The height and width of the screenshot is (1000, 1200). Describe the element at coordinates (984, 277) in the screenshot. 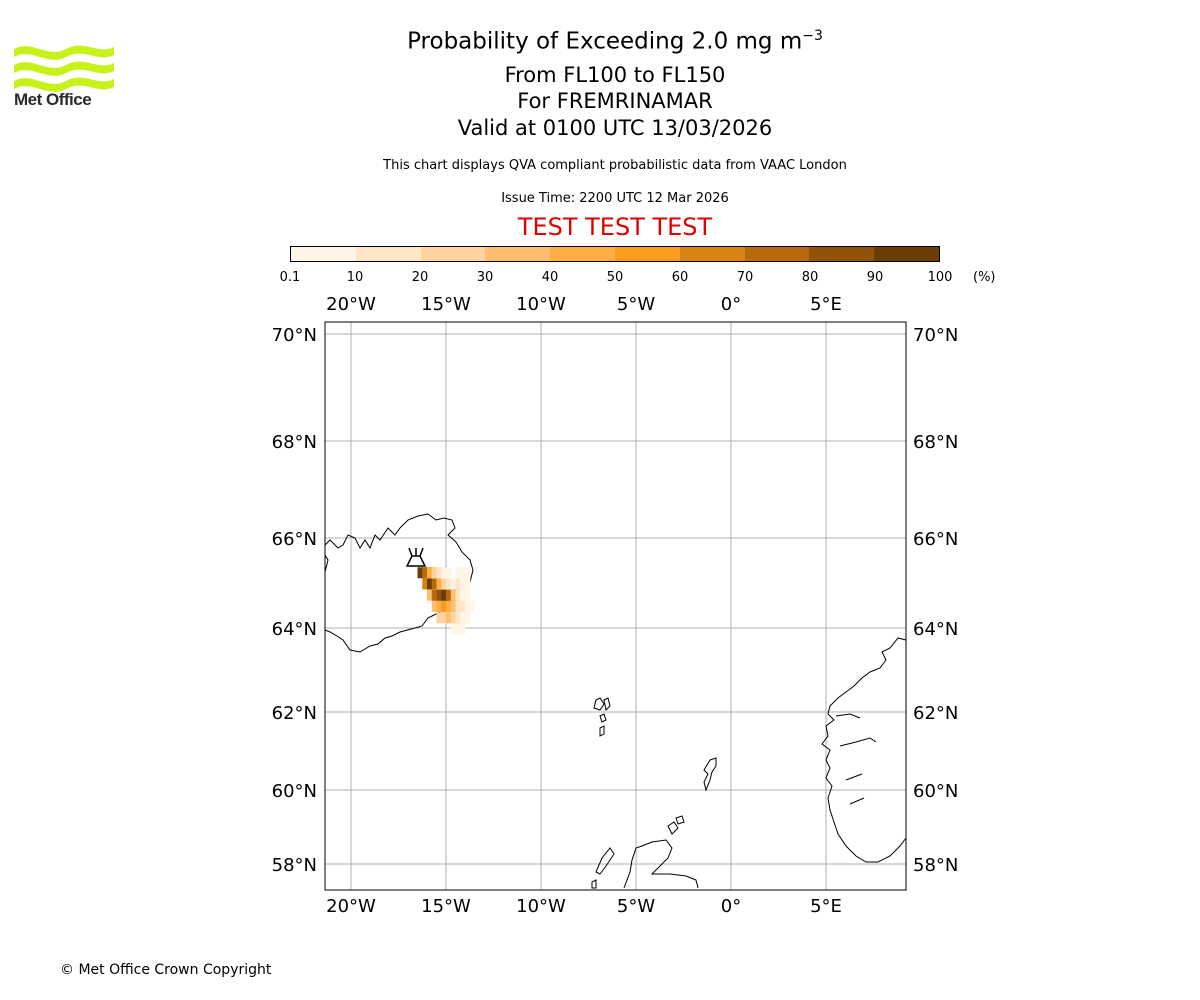

I see `colorbar-unit: (%)` at that location.